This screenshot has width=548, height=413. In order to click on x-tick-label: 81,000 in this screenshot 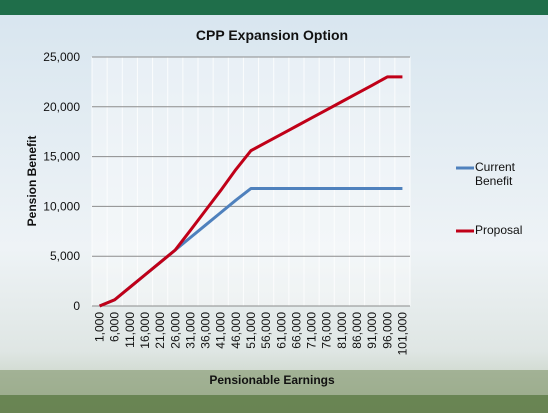, I will do `click(342, 330)`.